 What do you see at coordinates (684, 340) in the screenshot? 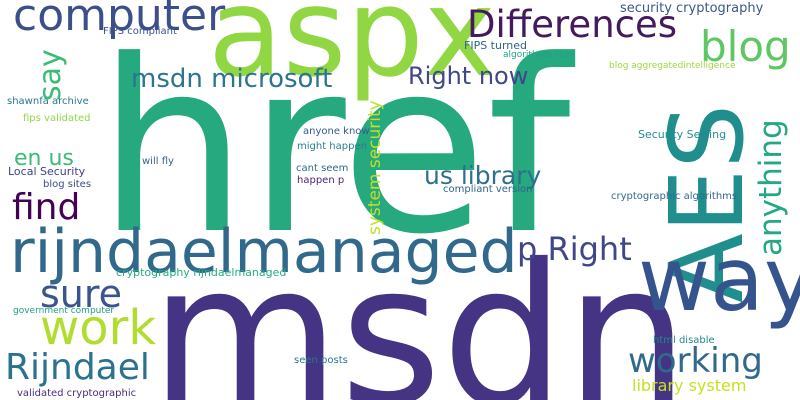
I see `word-html-disable: html disable` at bounding box center [684, 340].